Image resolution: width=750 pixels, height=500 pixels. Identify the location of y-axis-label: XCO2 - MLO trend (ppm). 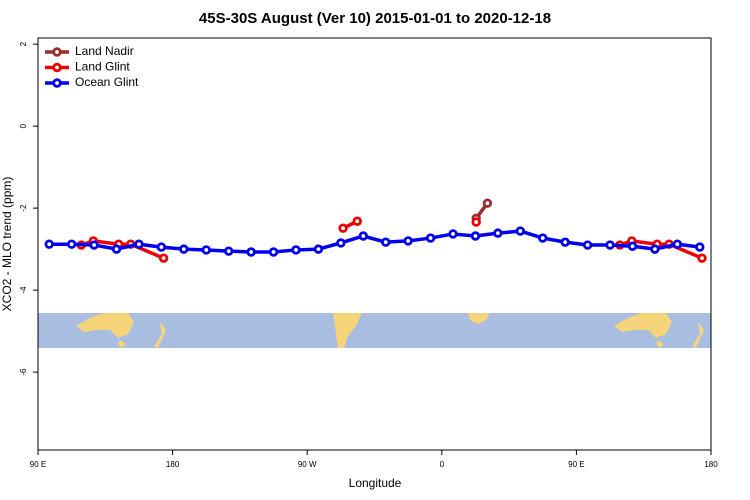
(7, 244).